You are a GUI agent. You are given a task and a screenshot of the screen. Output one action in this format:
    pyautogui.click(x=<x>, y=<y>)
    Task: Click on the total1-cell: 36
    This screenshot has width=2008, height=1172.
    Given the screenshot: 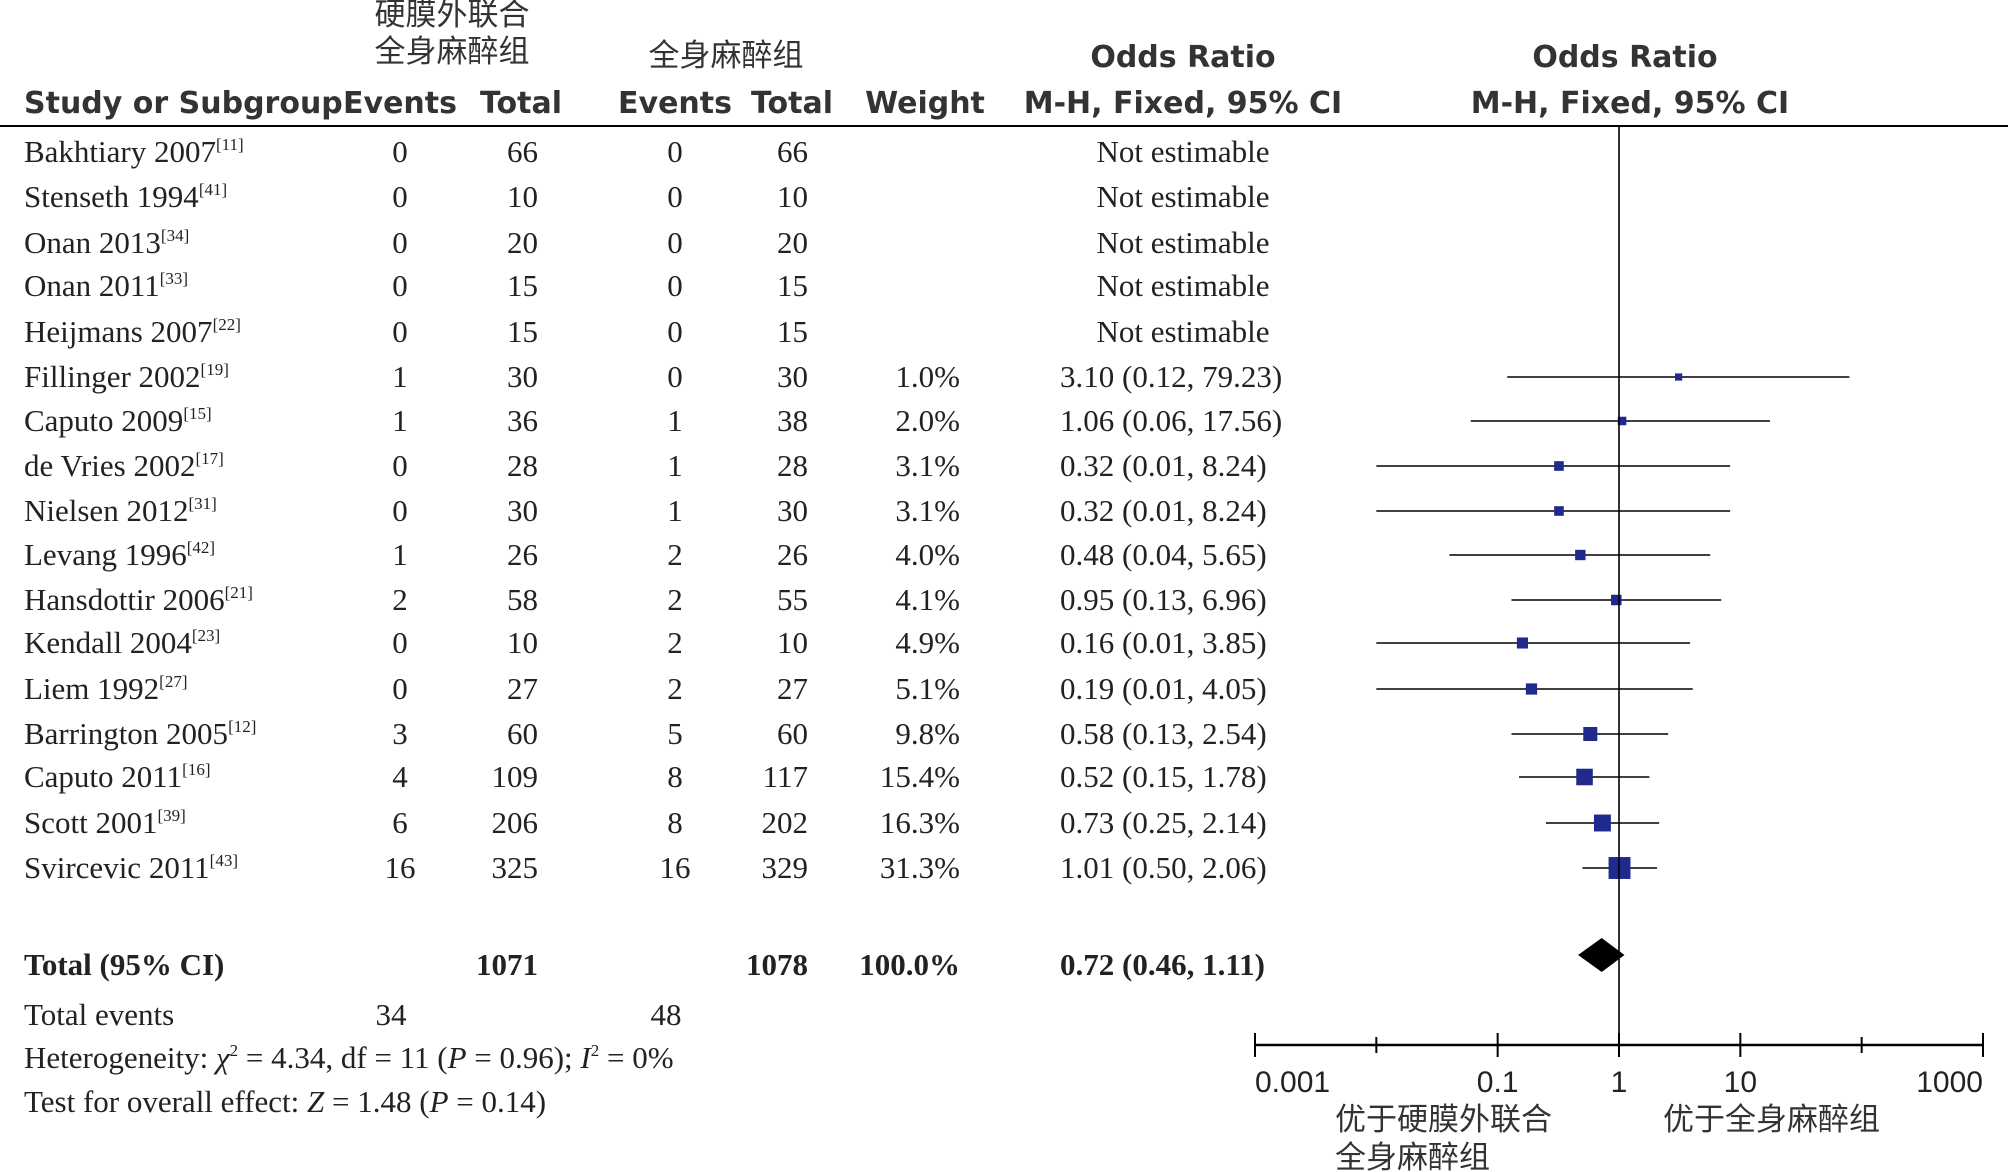 What is the action you would take?
    pyautogui.click(x=522, y=420)
    